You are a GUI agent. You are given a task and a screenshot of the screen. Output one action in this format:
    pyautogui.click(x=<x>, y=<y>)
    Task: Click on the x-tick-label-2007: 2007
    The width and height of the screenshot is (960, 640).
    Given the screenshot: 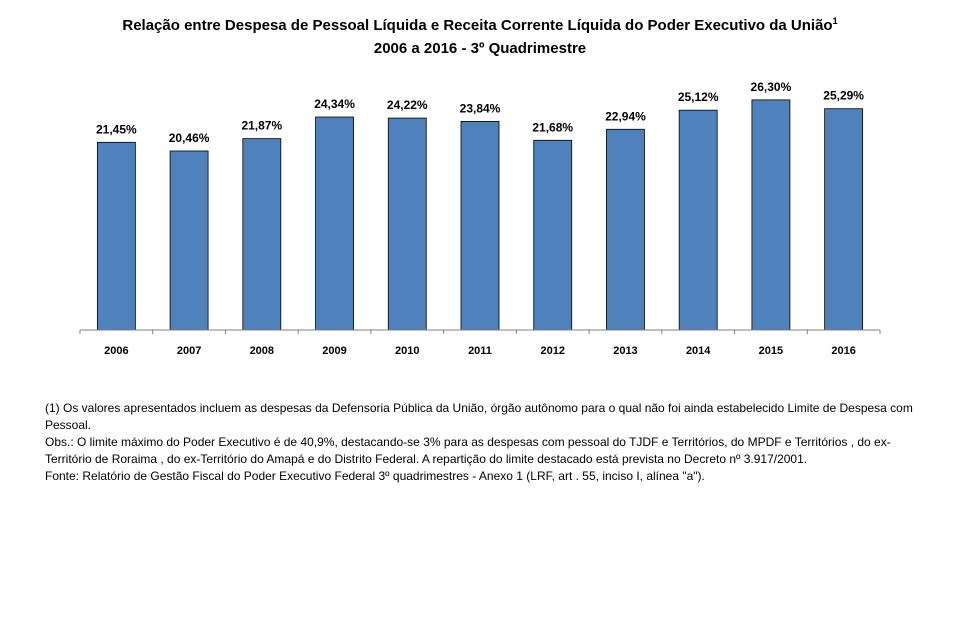 What is the action you would take?
    pyautogui.click(x=189, y=351)
    